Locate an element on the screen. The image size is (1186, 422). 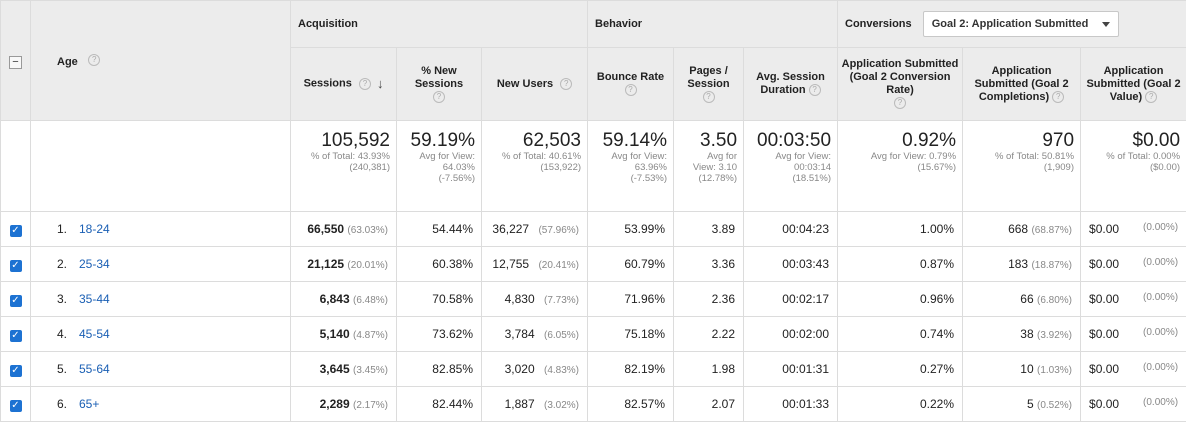
sessions-cell: 5,140 (4.87%) is located at coordinates (344, 334).